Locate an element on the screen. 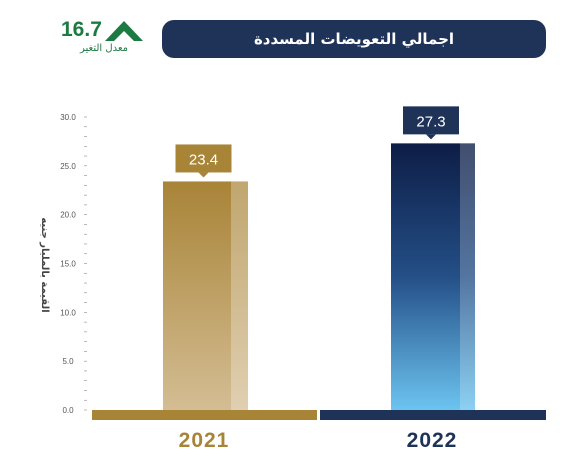 Image resolution: width=565 pixels, height=461 pixels. bar-2022 is located at coordinates (433, 276).